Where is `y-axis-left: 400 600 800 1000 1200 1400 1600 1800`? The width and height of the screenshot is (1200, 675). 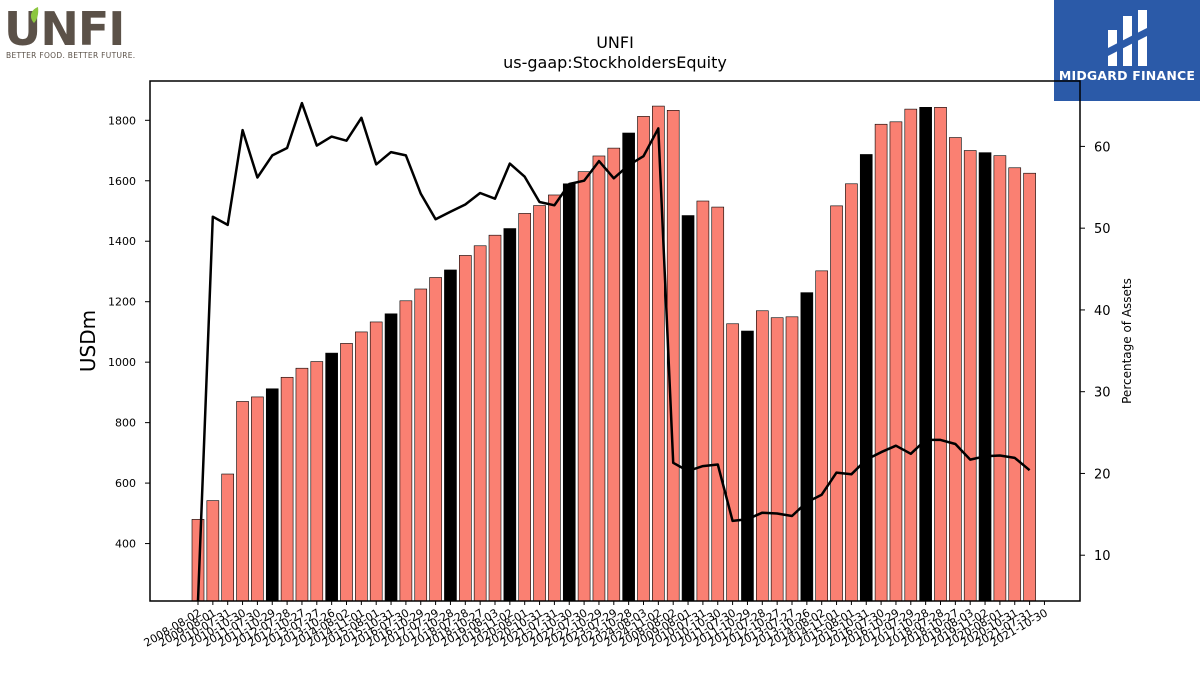
y-axis-left: 400 600 800 1000 1200 1400 1600 1800 is located at coordinates (129, 332).